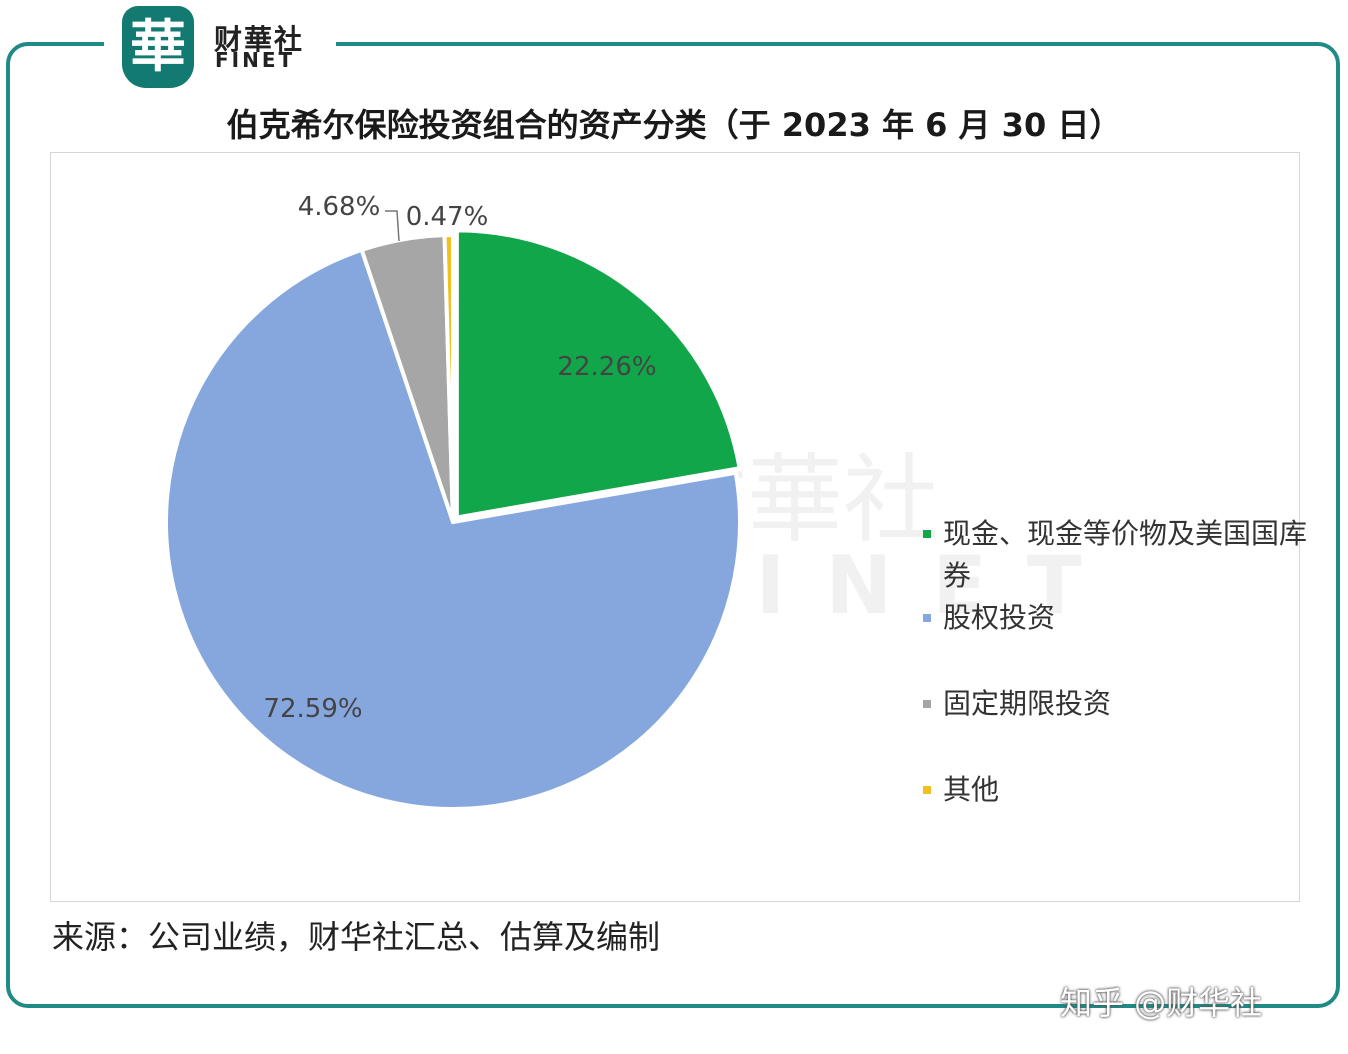 The height and width of the screenshot is (1054, 1348). I want to click on legend-item-cash: 现金、现金等价物及美国国库券, so click(1121, 555).